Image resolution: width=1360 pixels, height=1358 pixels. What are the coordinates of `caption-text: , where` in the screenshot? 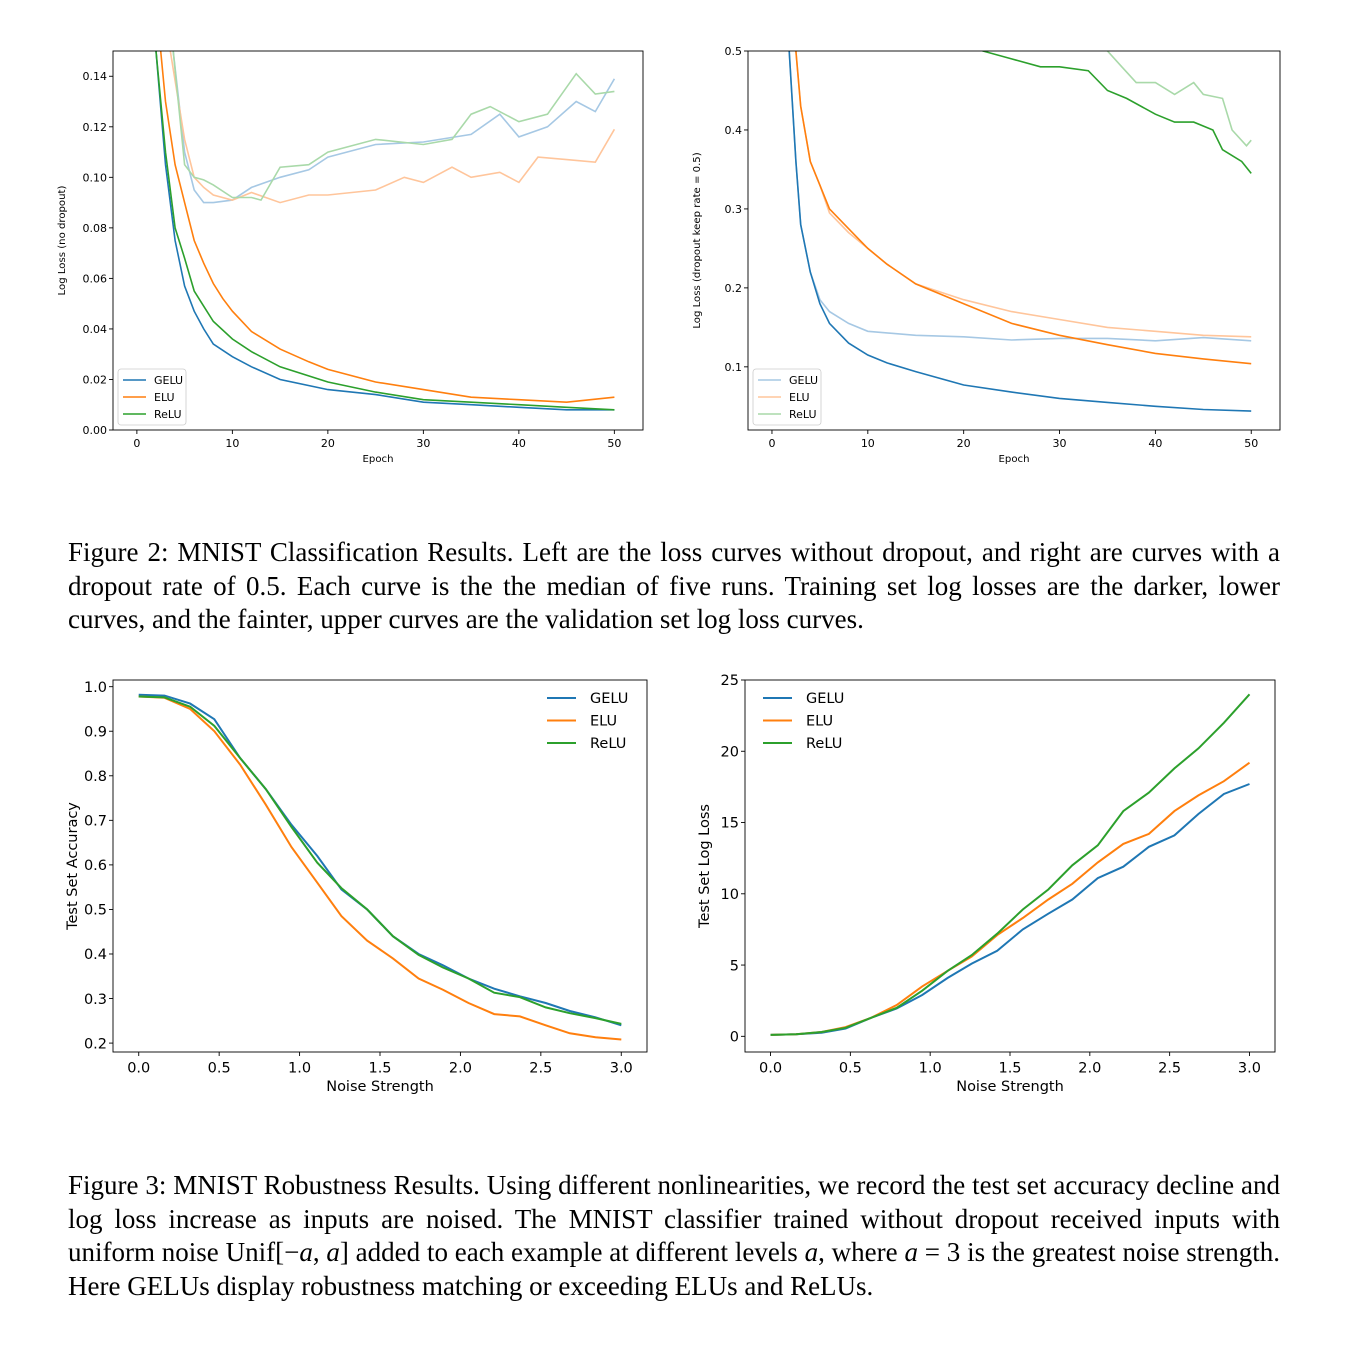 It's located at (861, 1252).